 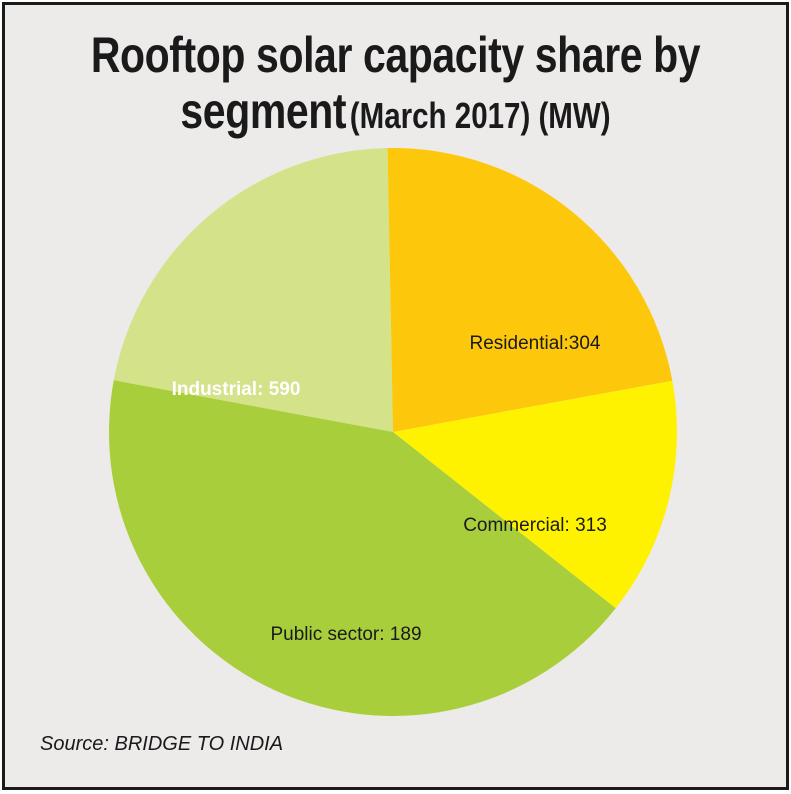 I want to click on slice-label-residential: Residential:304, so click(x=535, y=343).